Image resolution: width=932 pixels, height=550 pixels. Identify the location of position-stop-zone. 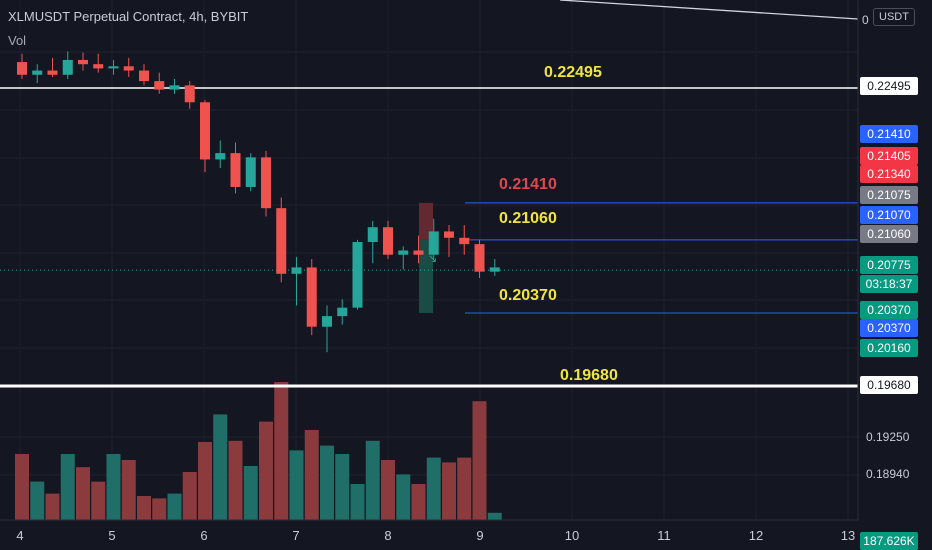
(426, 221).